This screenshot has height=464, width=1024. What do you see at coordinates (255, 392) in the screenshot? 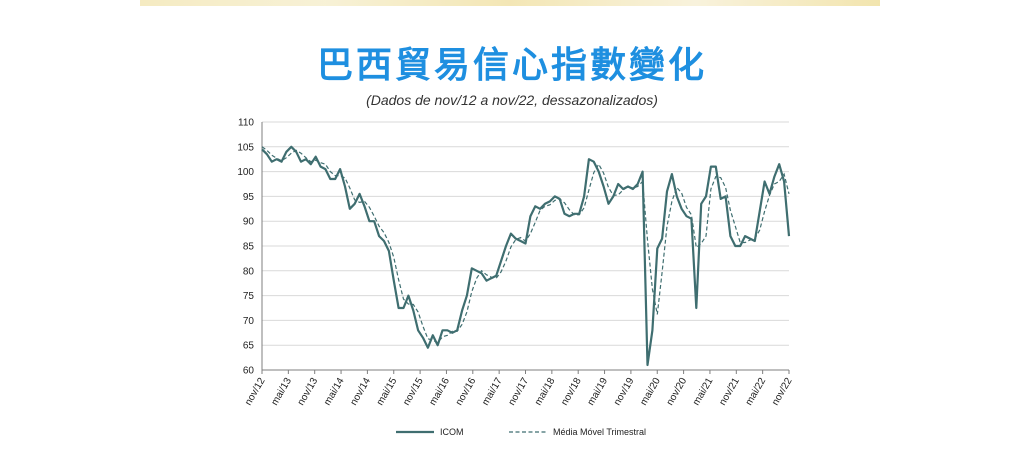
I see `x-tick-label: nov/12` at bounding box center [255, 392].